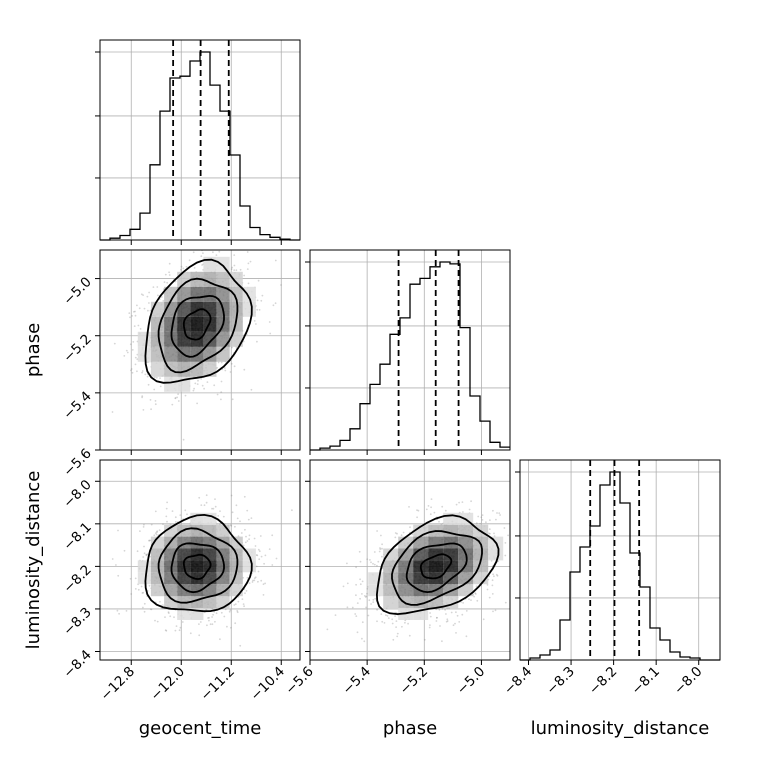 This screenshot has width=760, height=760. Describe the element at coordinates (77, 348) in the screenshot. I see `y-tick-label: −5.2` at that location.